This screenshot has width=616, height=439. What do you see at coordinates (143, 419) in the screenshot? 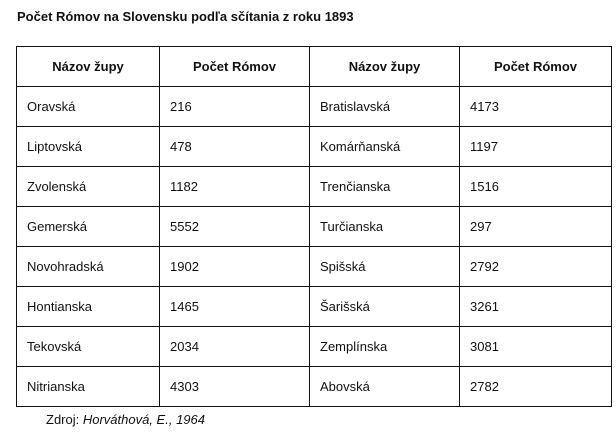
I see `source-citation: Horváthová, E., 1964` at bounding box center [143, 419].